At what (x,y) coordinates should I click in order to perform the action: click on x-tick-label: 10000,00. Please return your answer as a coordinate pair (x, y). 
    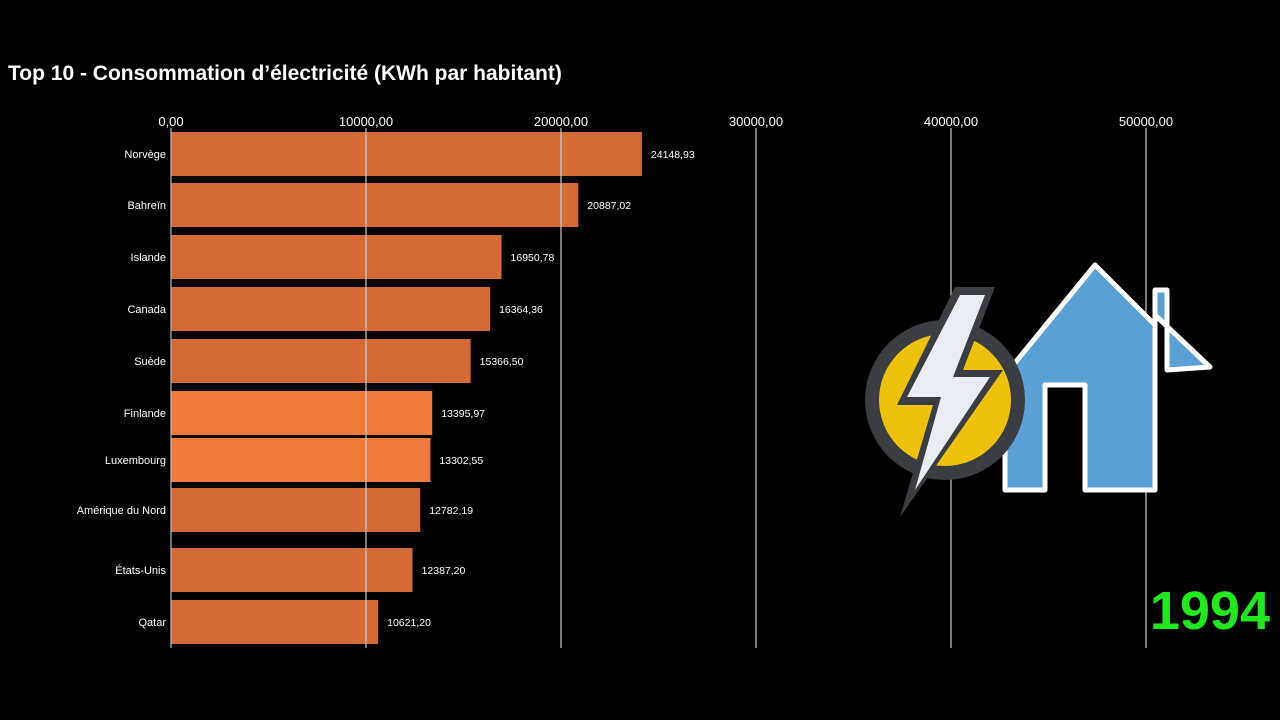
    Looking at the image, I should click on (366, 121).